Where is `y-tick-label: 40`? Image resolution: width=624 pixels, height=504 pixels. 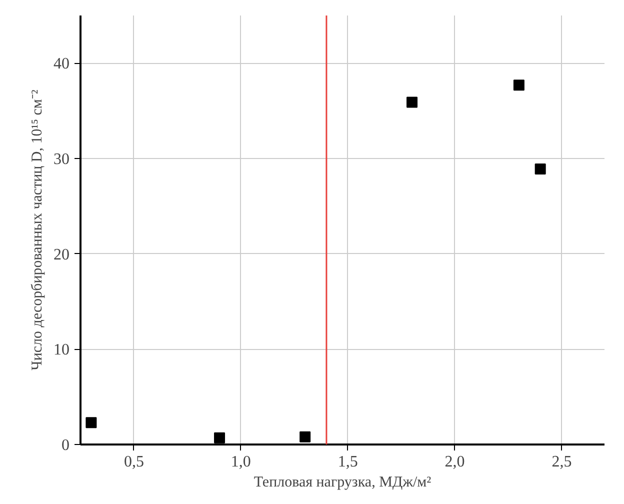 y-tick-label: 40 is located at coordinates (62, 64).